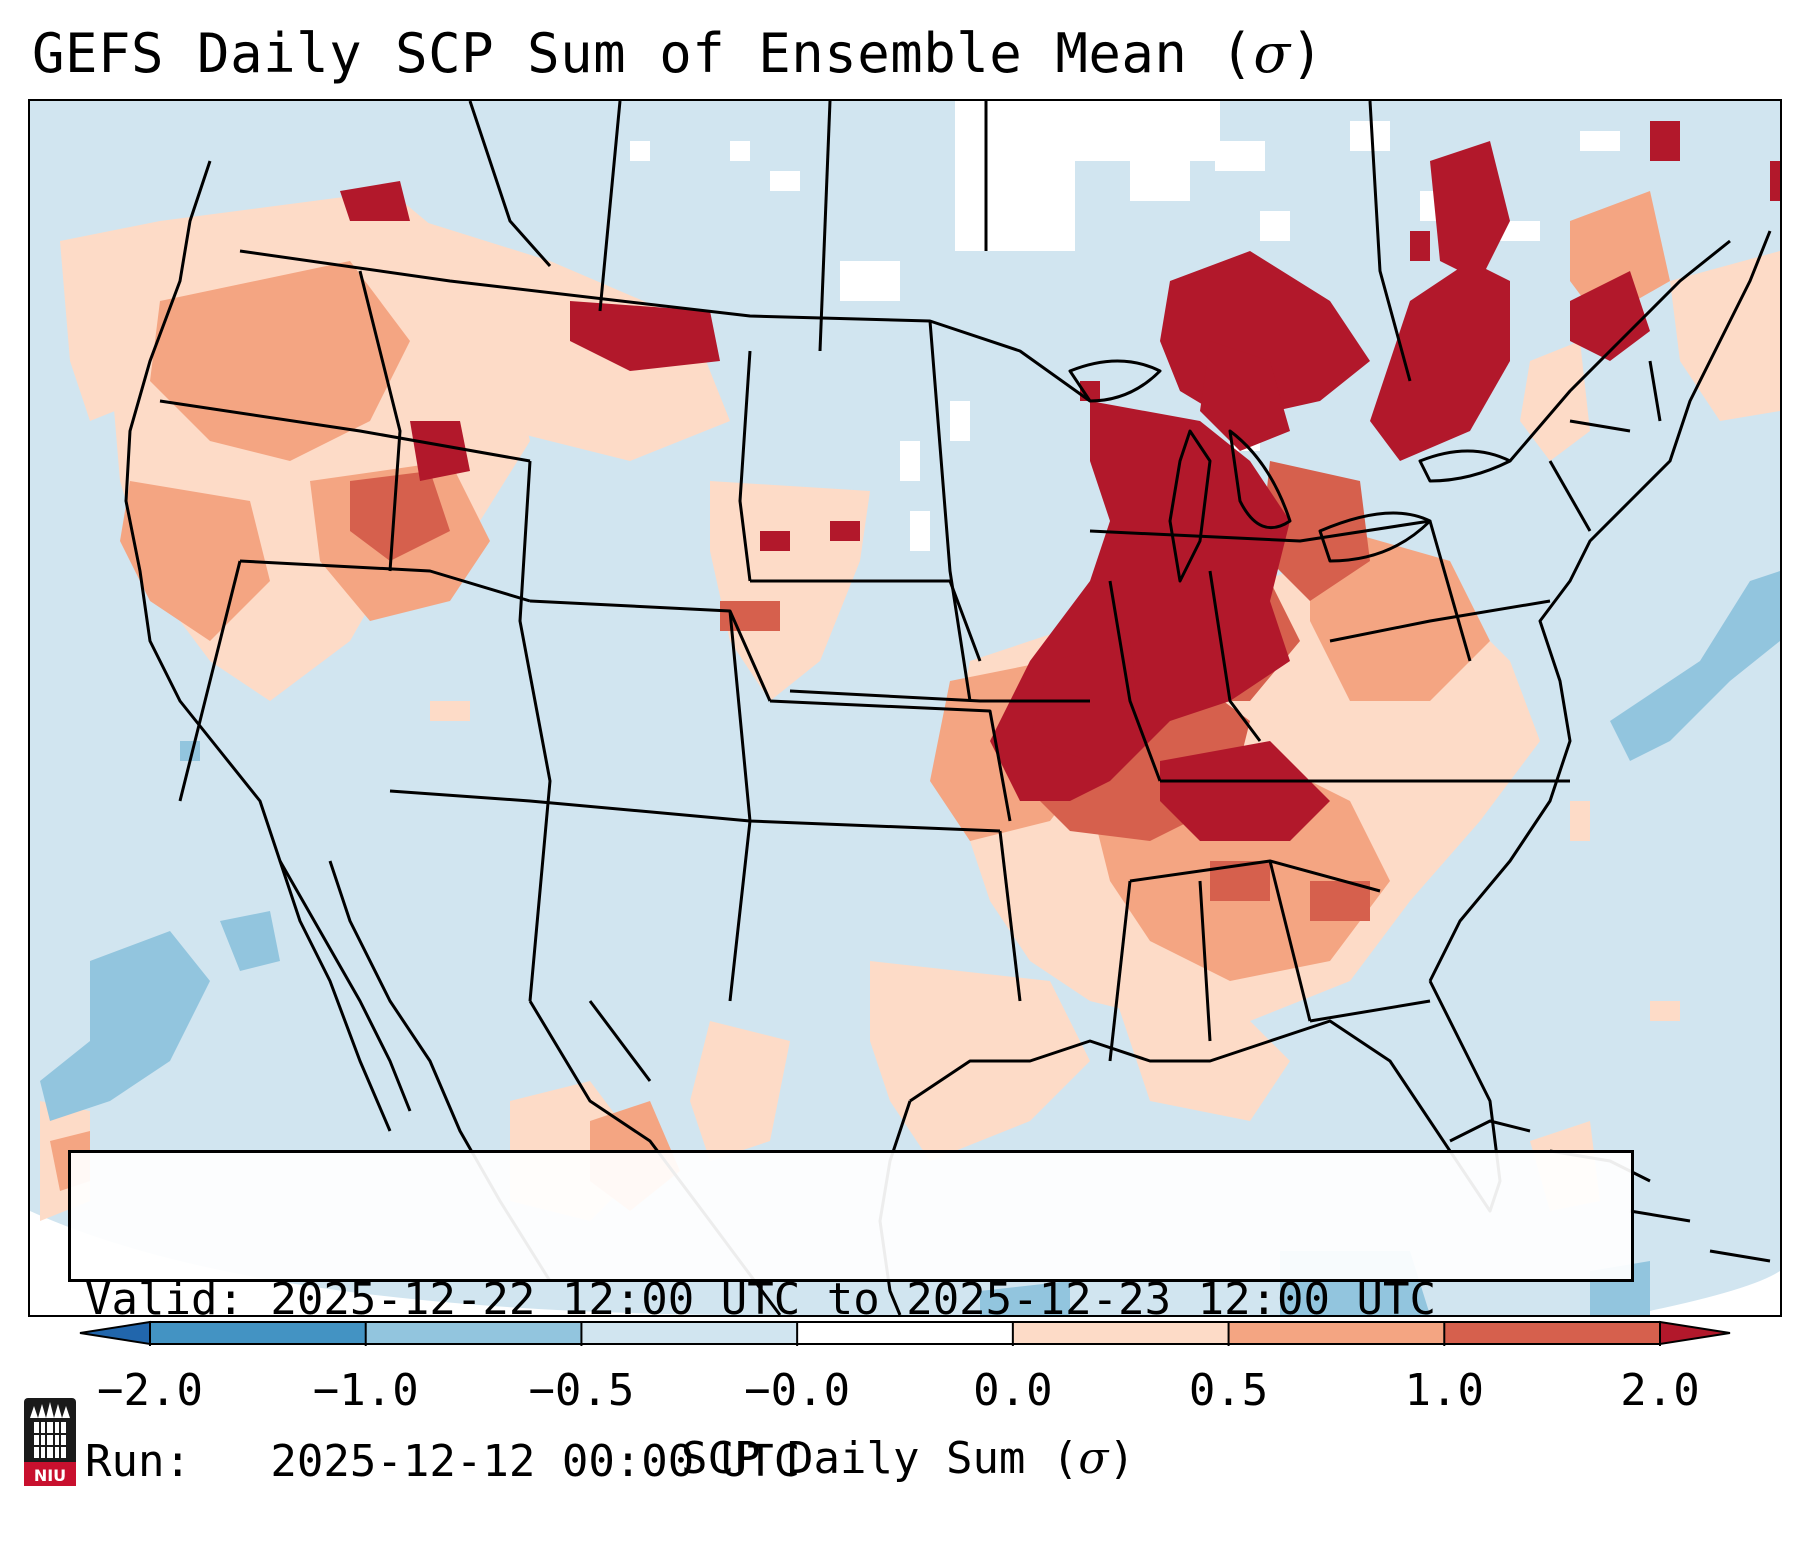 The image size is (1803, 1543). Describe the element at coordinates (1705, 1293) in the screenshot. I see `projection-edge-right` at that location.